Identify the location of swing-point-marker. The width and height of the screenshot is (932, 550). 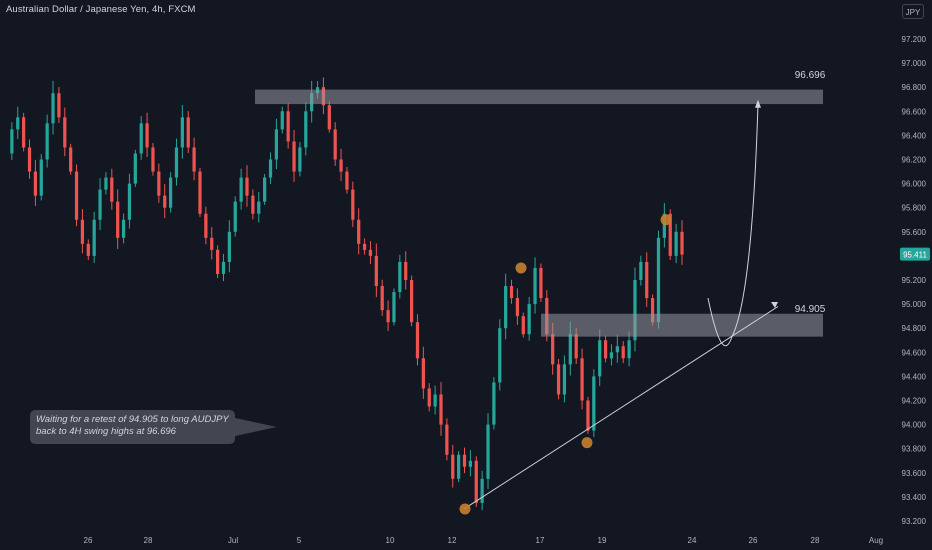
(465, 509).